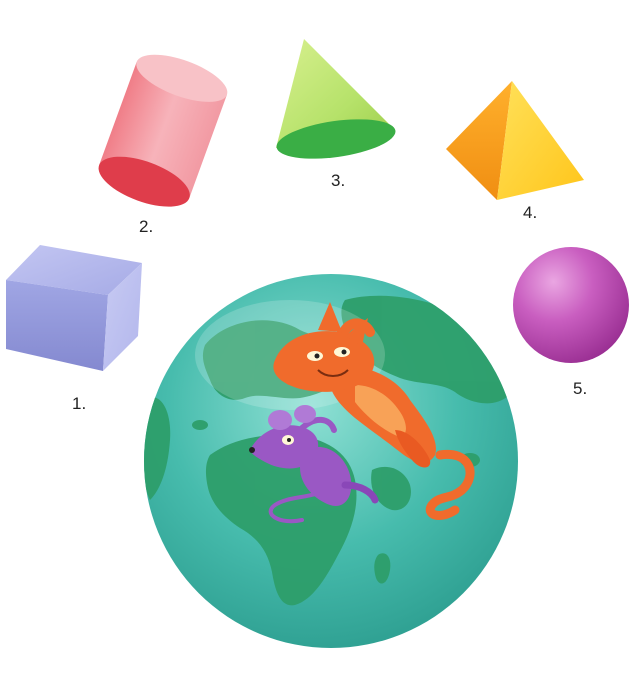  Describe the element at coordinates (571, 305) in the screenshot. I see `sphere-shape` at that location.